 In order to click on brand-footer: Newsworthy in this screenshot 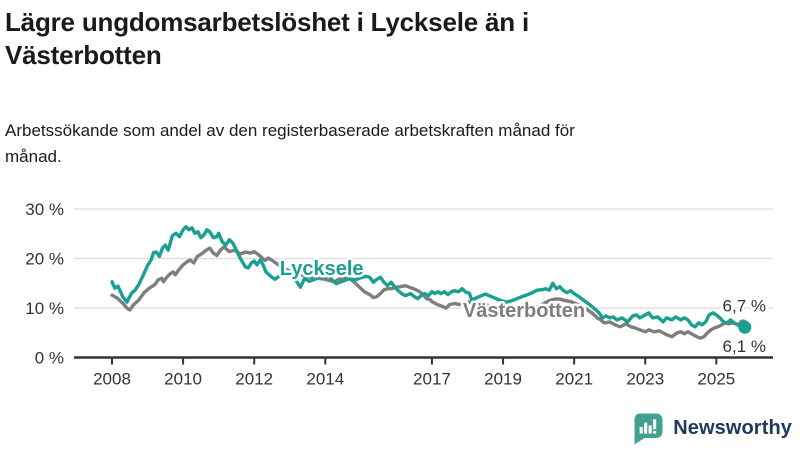, I will do `click(711, 428)`.